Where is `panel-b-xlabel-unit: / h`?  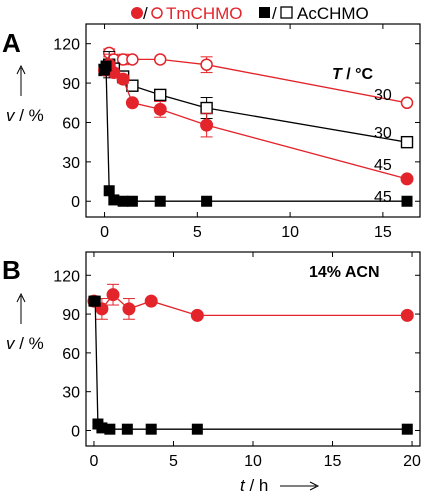
panel-b-xlabel-unit: / h is located at coordinates (257, 485).